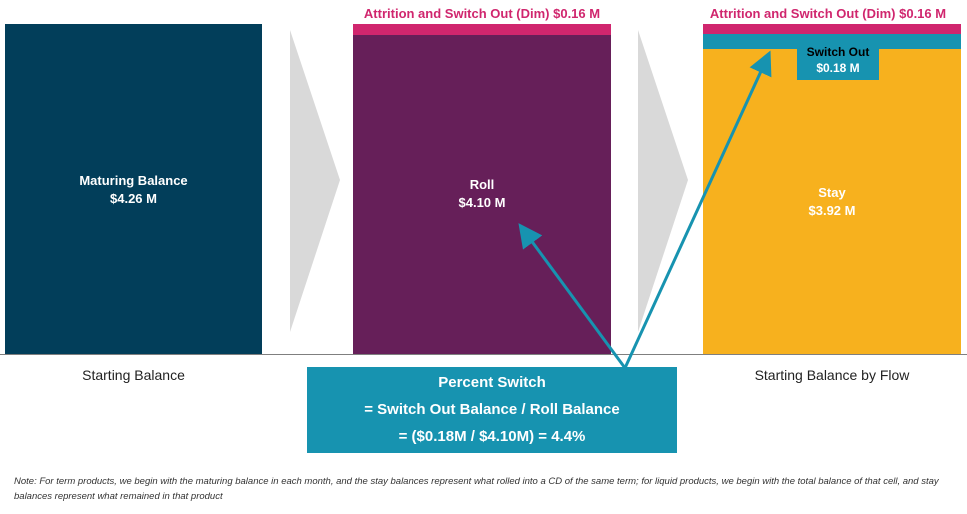  I want to click on stay-label: Stay, so click(832, 192).